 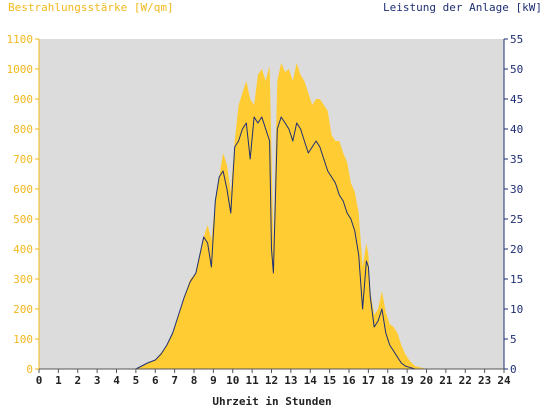 What do you see at coordinates (23, 339) in the screenshot?
I see `left-tick-label: 100` at bounding box center [23, 339].